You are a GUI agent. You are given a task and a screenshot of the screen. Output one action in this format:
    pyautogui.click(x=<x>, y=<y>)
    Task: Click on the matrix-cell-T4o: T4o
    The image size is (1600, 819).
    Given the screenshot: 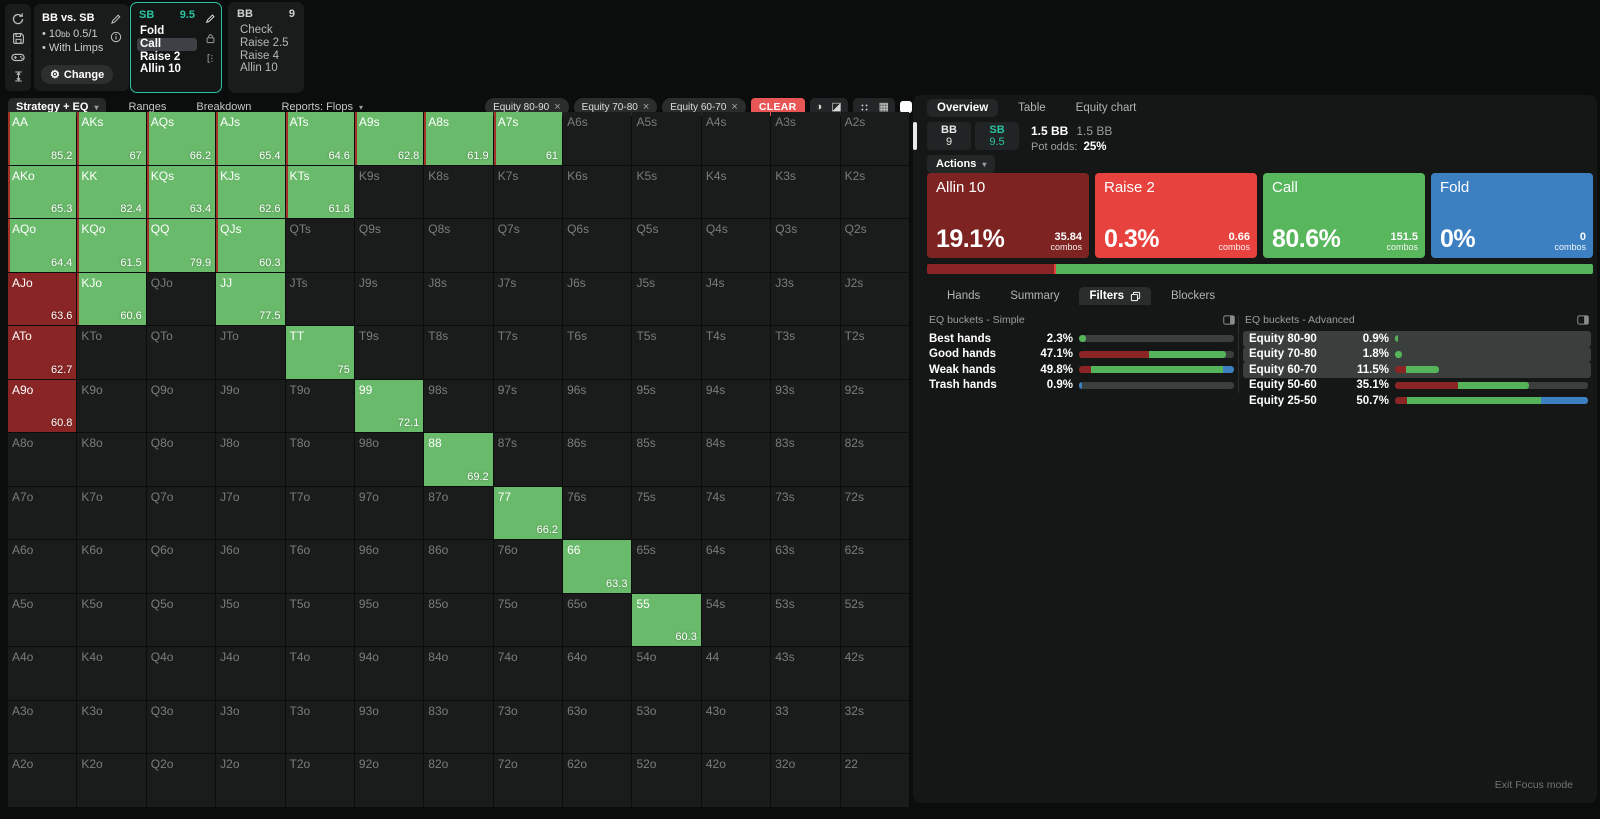 What is the action you would take?
    pyautogui.click(x=319, y=673)
    